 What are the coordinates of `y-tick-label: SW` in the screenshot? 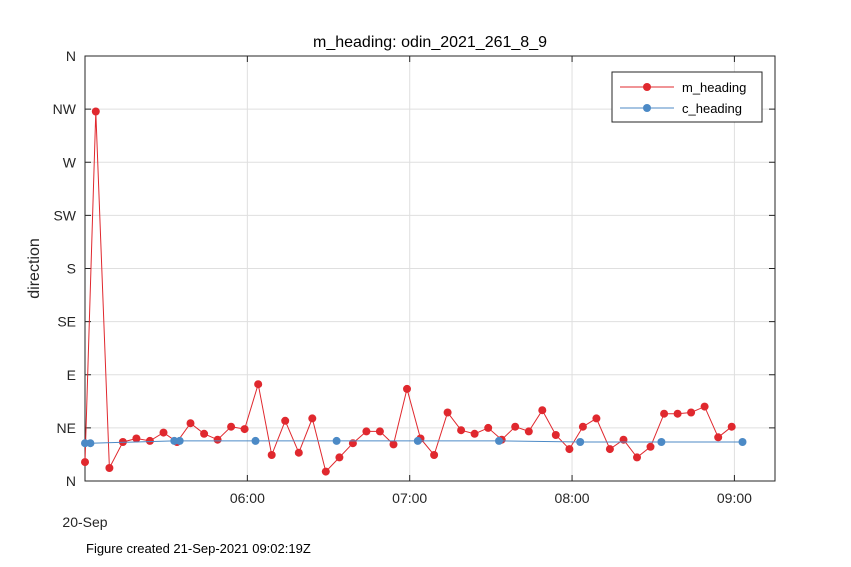 It's located at (64, 215).